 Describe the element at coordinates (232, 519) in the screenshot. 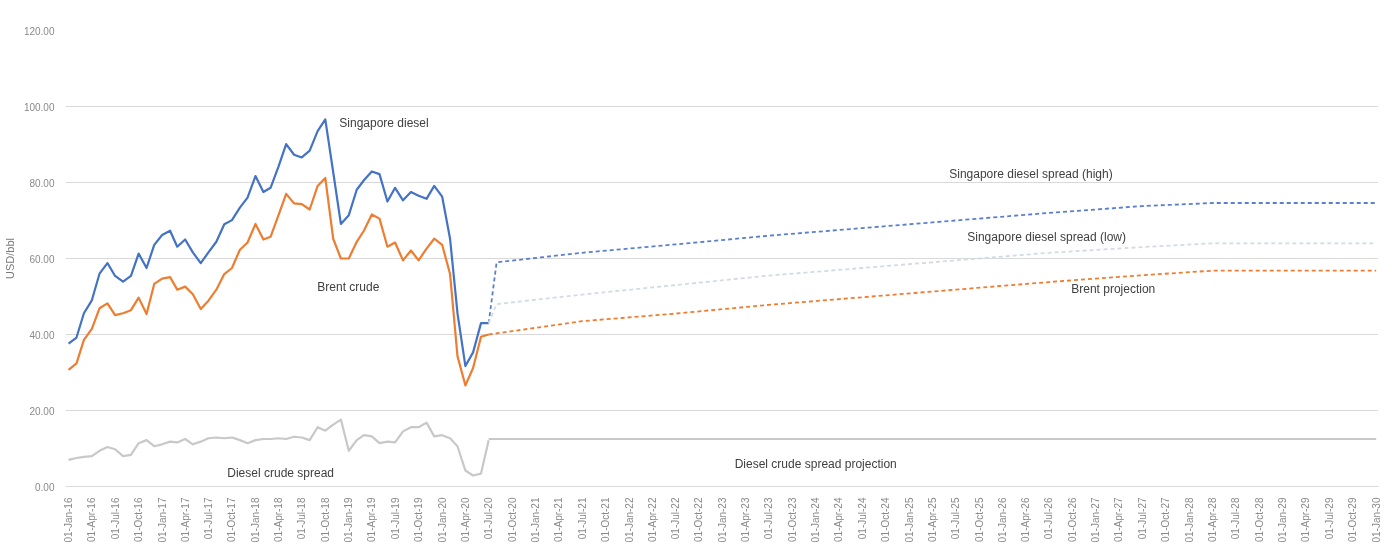

I see `x-tick-label: 01-Oct-17` at that location.